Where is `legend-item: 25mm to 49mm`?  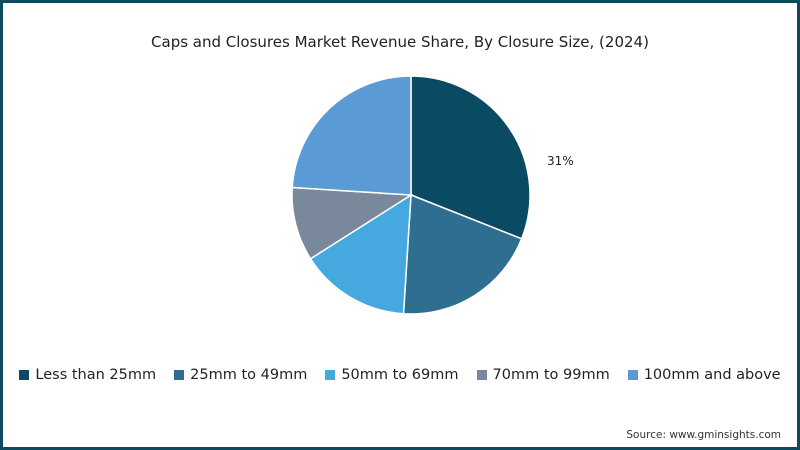 legend-item: 25mm to 49mm is located at coordinates (240, 375).